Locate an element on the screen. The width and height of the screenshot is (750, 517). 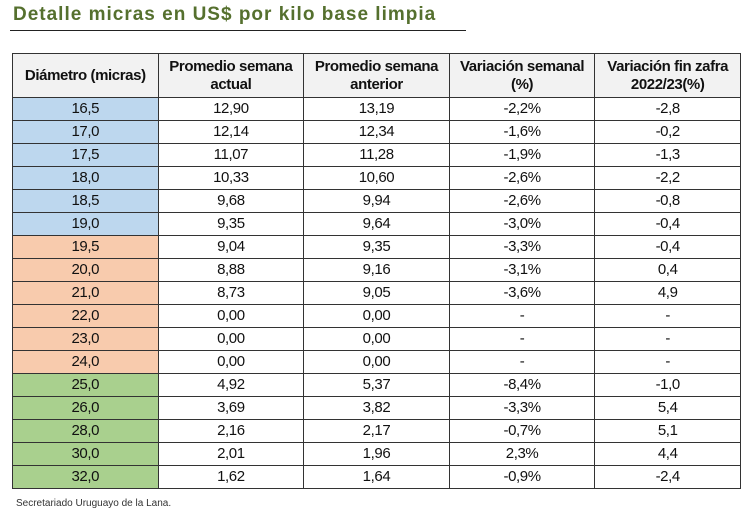
diameter-cell: 17,0 is located at coordinates (85, 132).